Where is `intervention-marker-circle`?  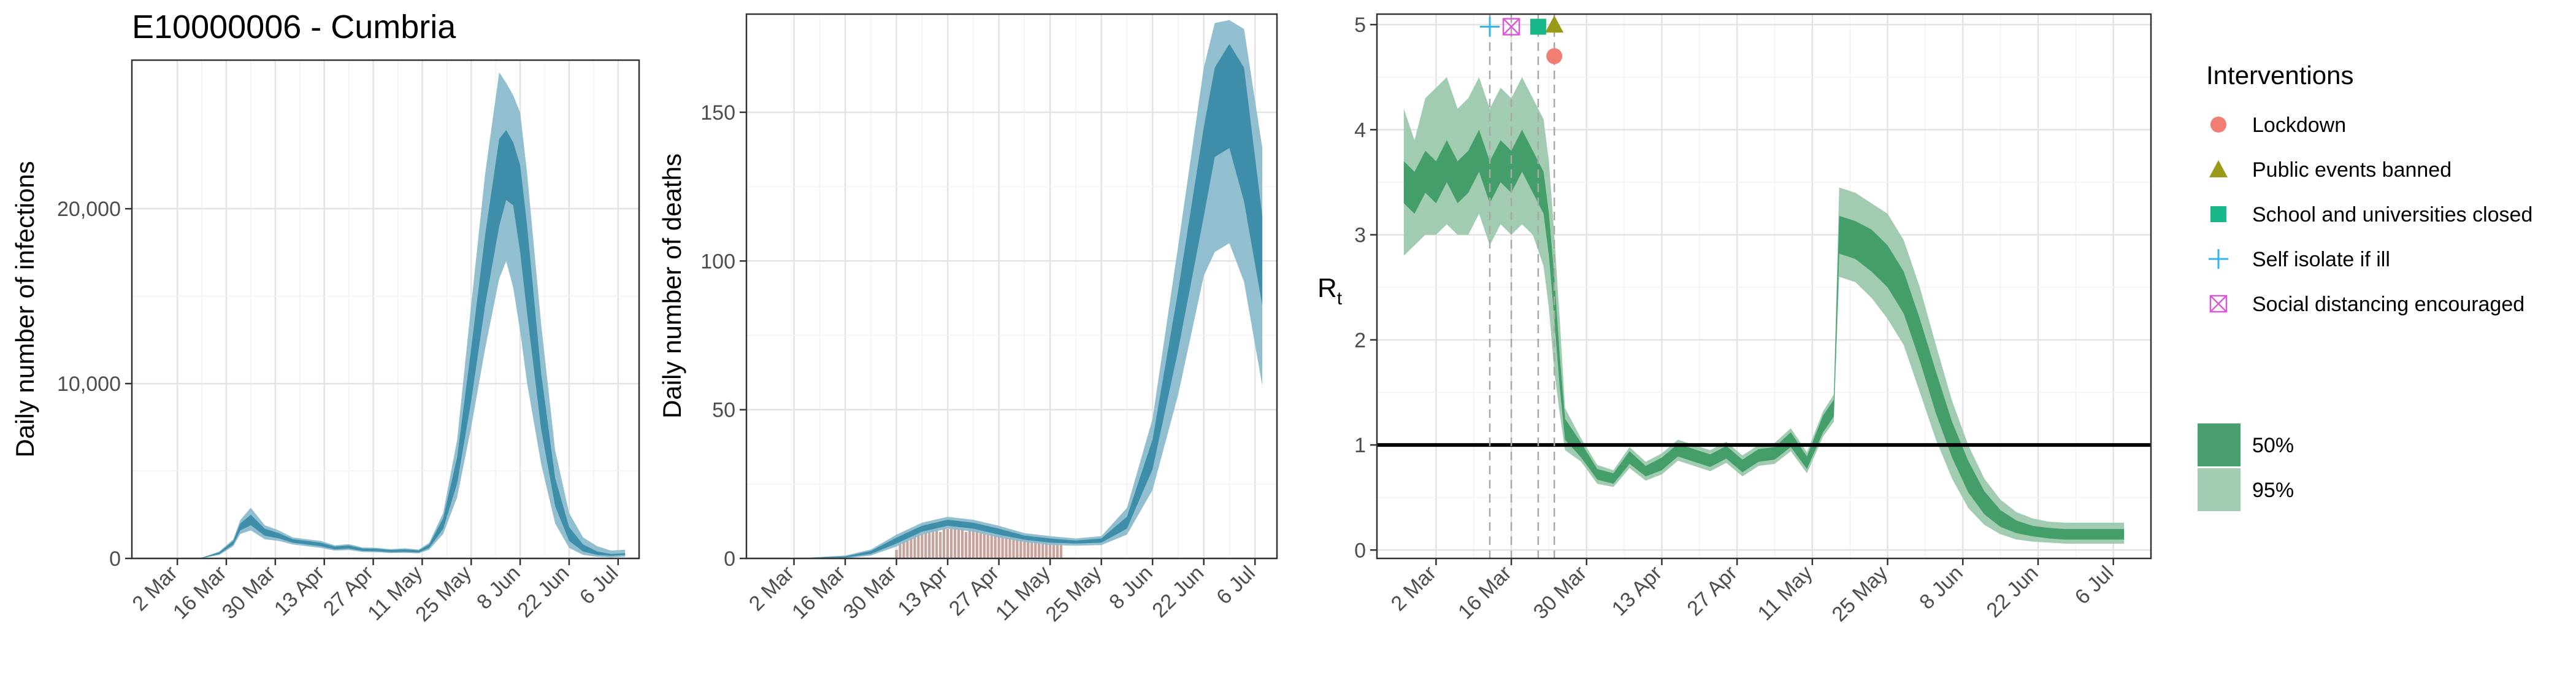 intervention-marker-circle is located at coordinates (1554, 56).